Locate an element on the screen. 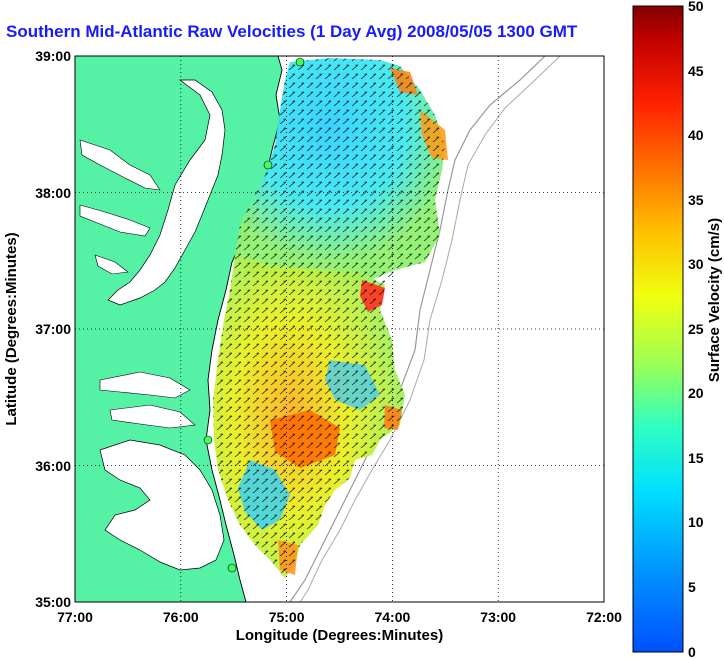  colorbar-tick-label: 45 is located at coordinates (696, 71).